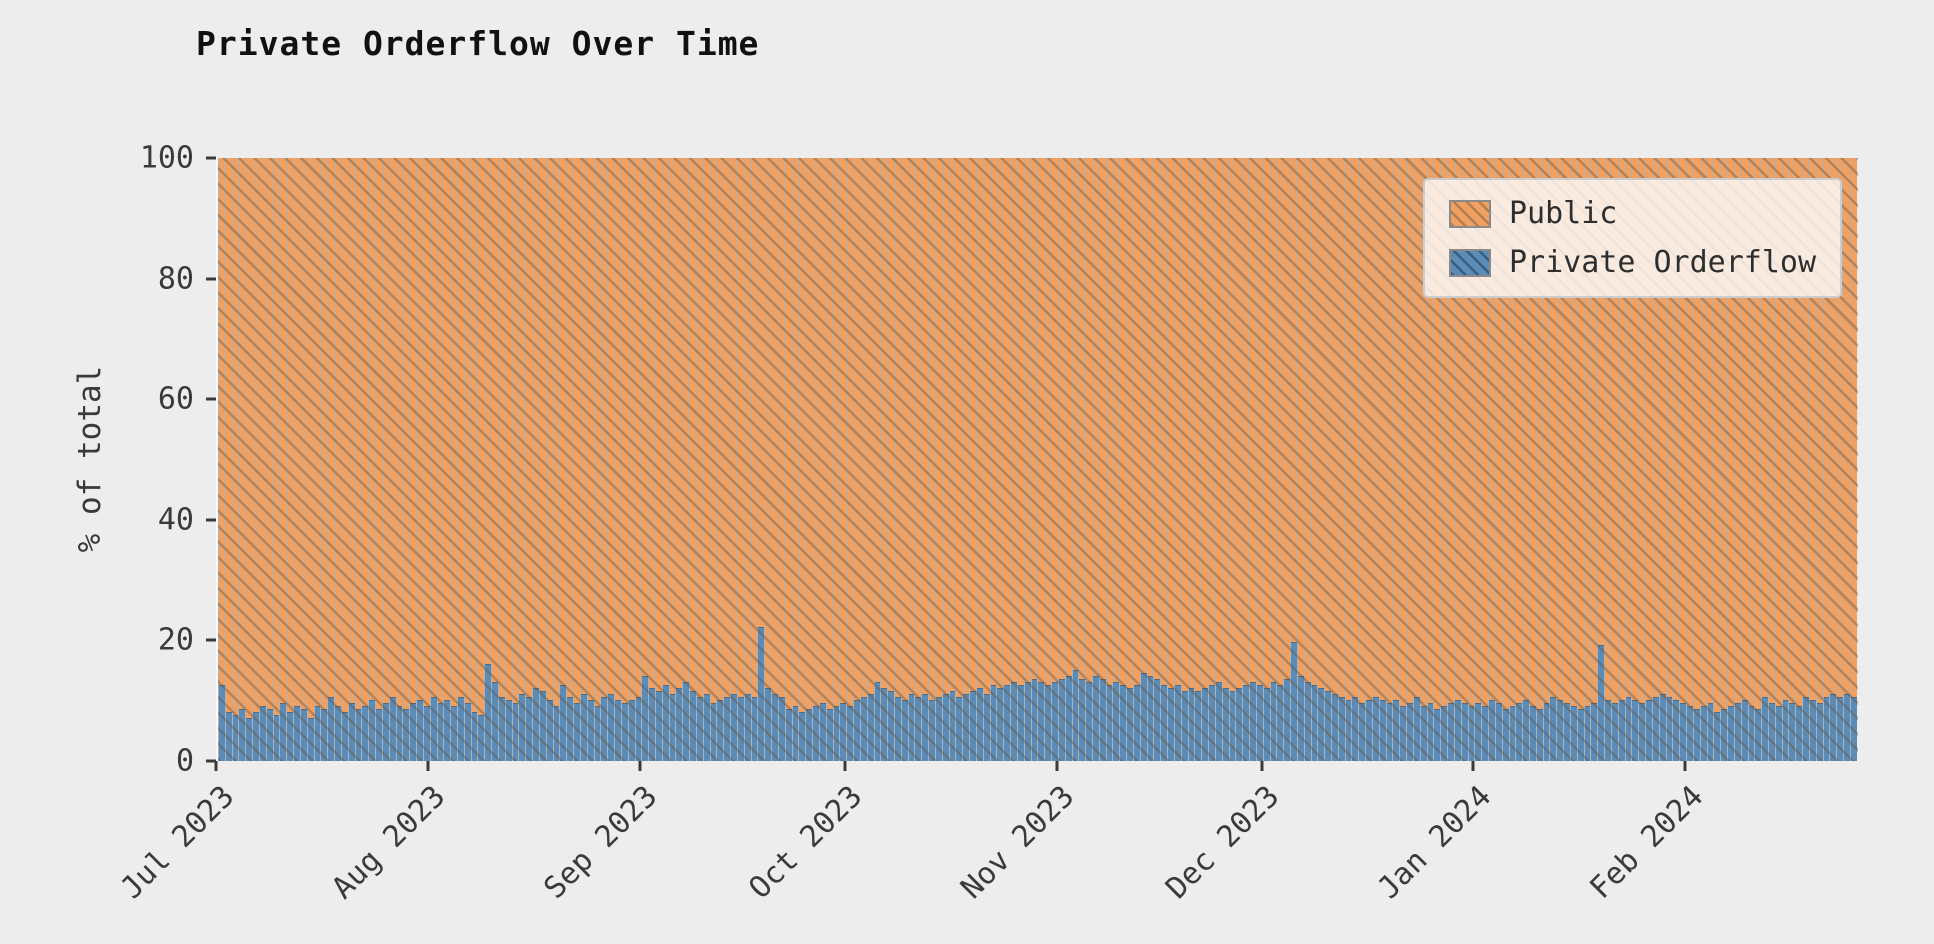 This screenshot has height=944, width=1934. Describe the element at coordinates (166, 158) in the screenshot. I see `y-tick-label: 100` at that location.